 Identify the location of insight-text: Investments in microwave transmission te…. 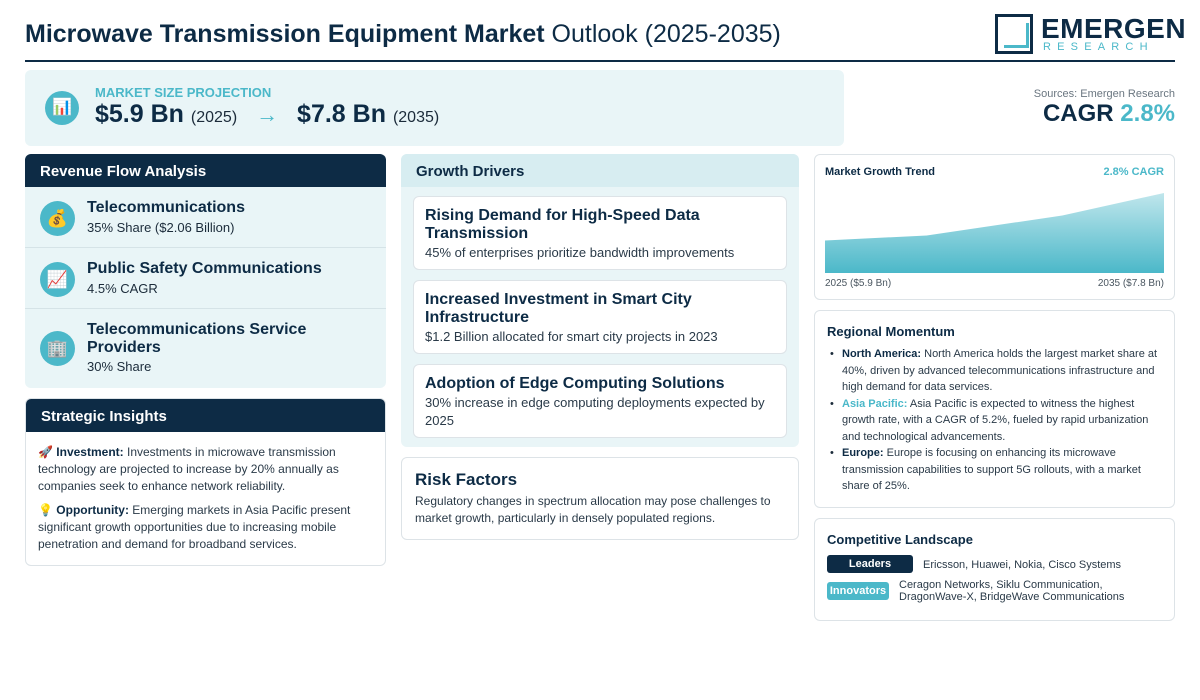
(188, 469).